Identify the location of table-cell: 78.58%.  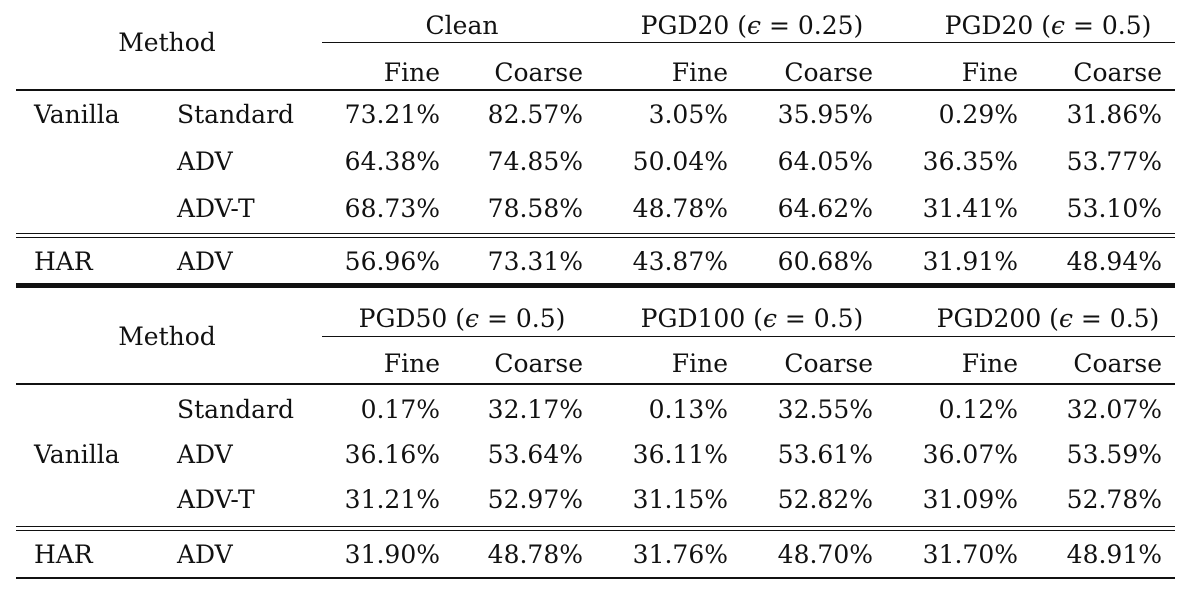
(535, 208).